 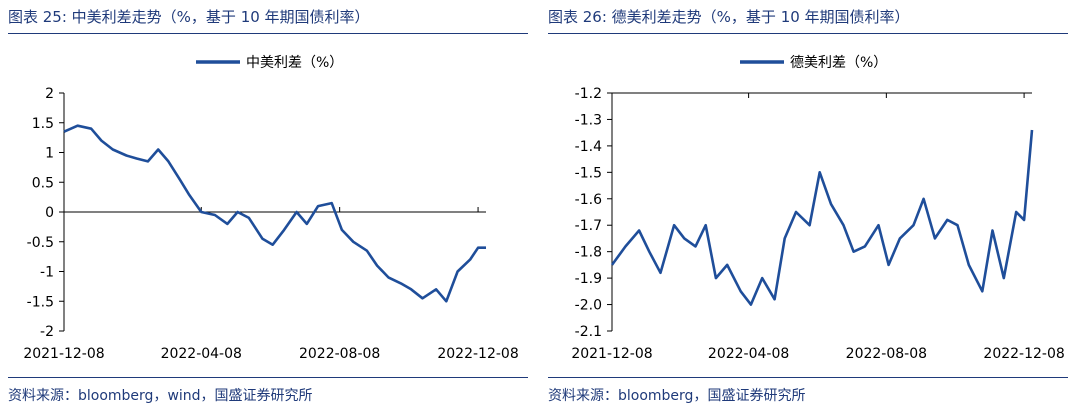 I want to click on y-tick-label: 1.5, so click(x=43, y=124).